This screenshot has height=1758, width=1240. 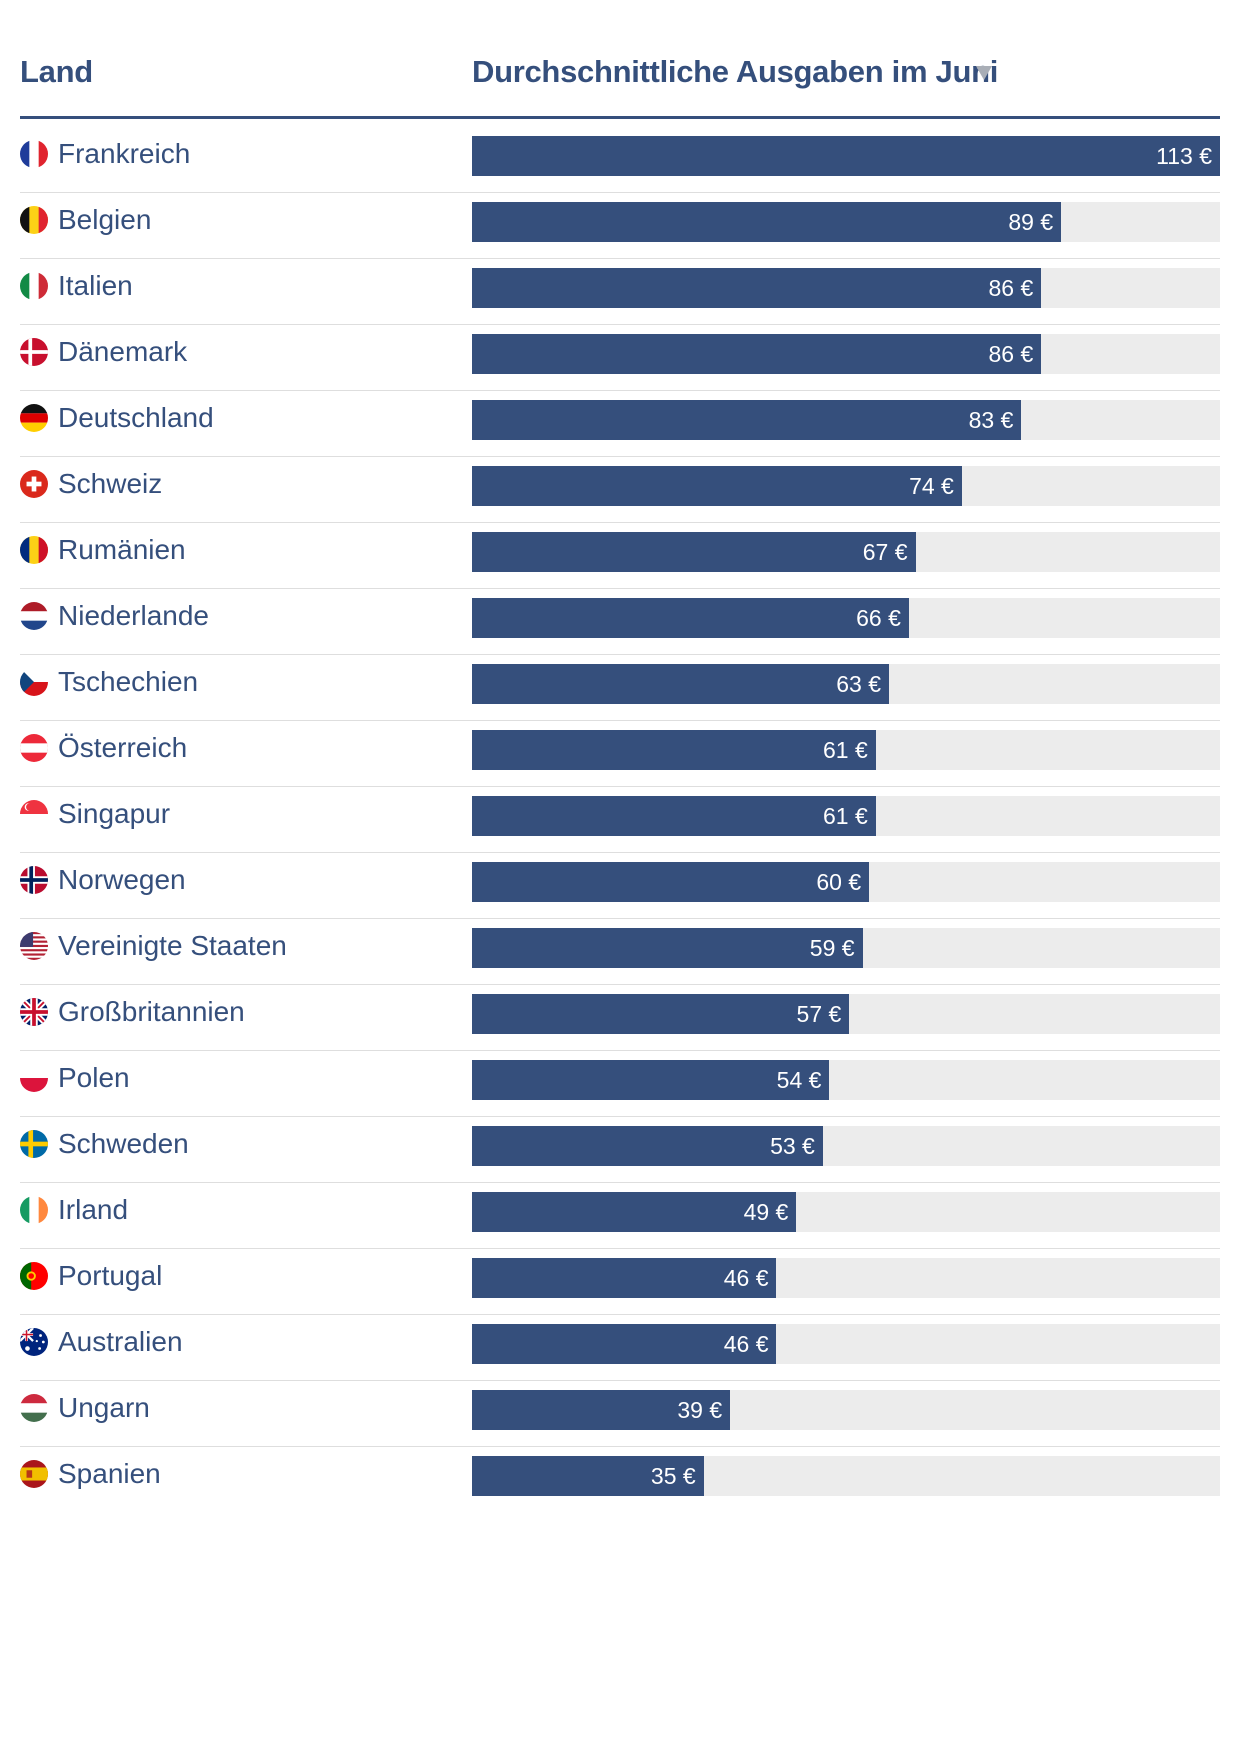 What do you see at coordinates (172, 945) in the screenshot?
I see `country-name: Vereinigte Staaten` at bounding box center [172, 945].